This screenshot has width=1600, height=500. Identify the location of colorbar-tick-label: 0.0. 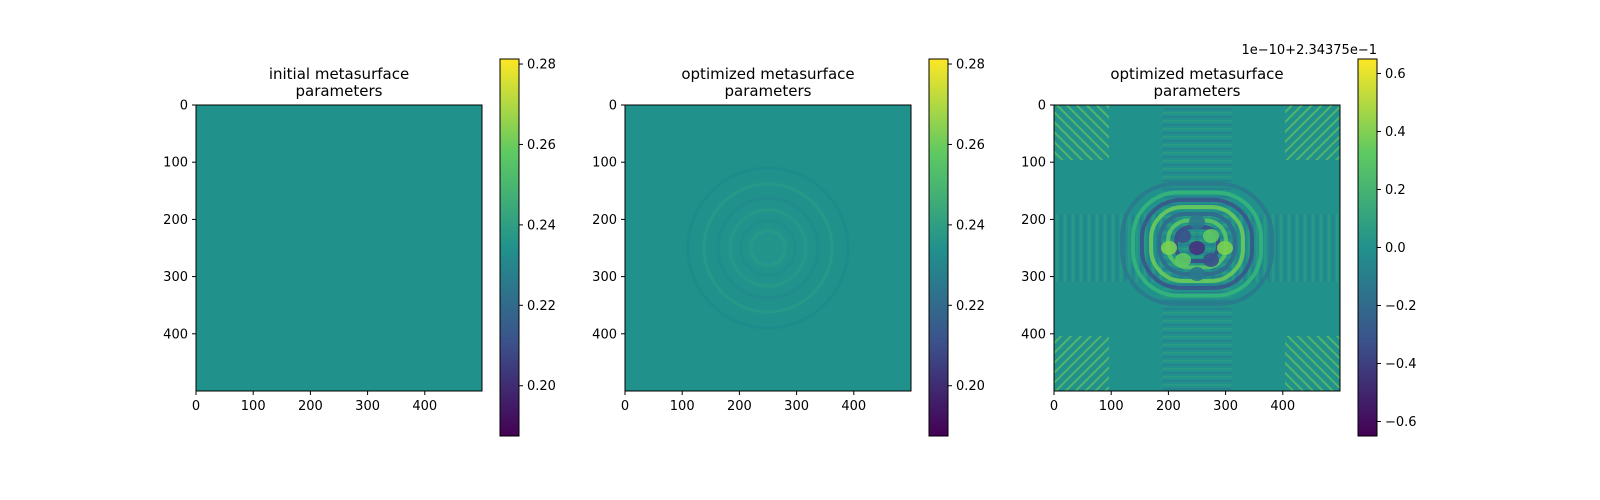
(1395, 248).